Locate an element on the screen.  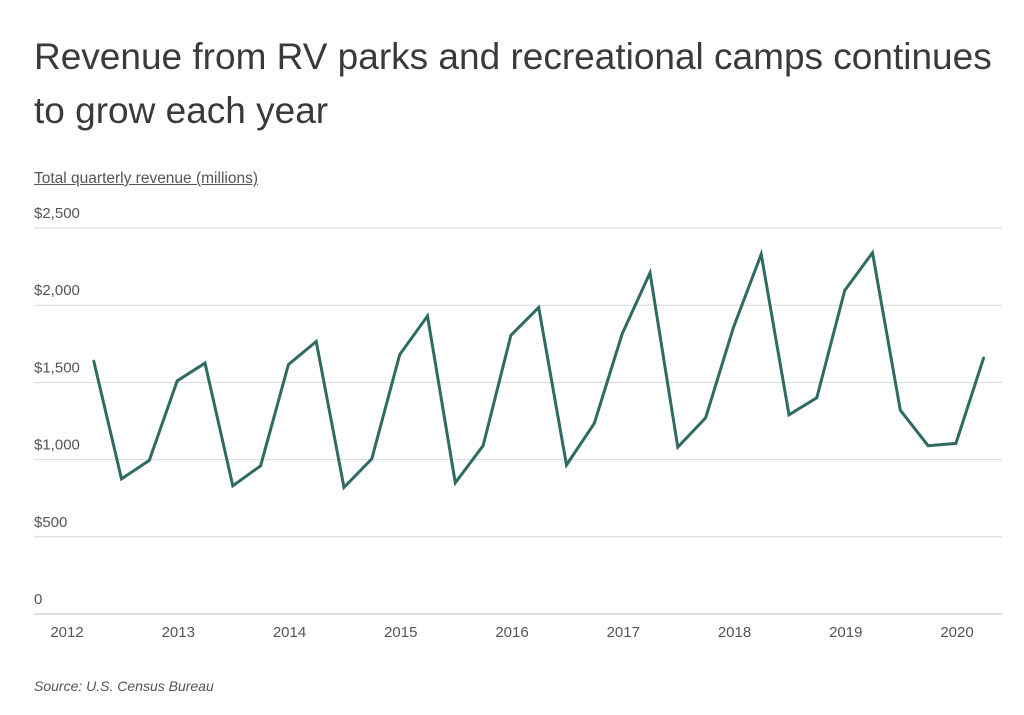
x-tick-label: 2017 is located at coordinates (623, 632).